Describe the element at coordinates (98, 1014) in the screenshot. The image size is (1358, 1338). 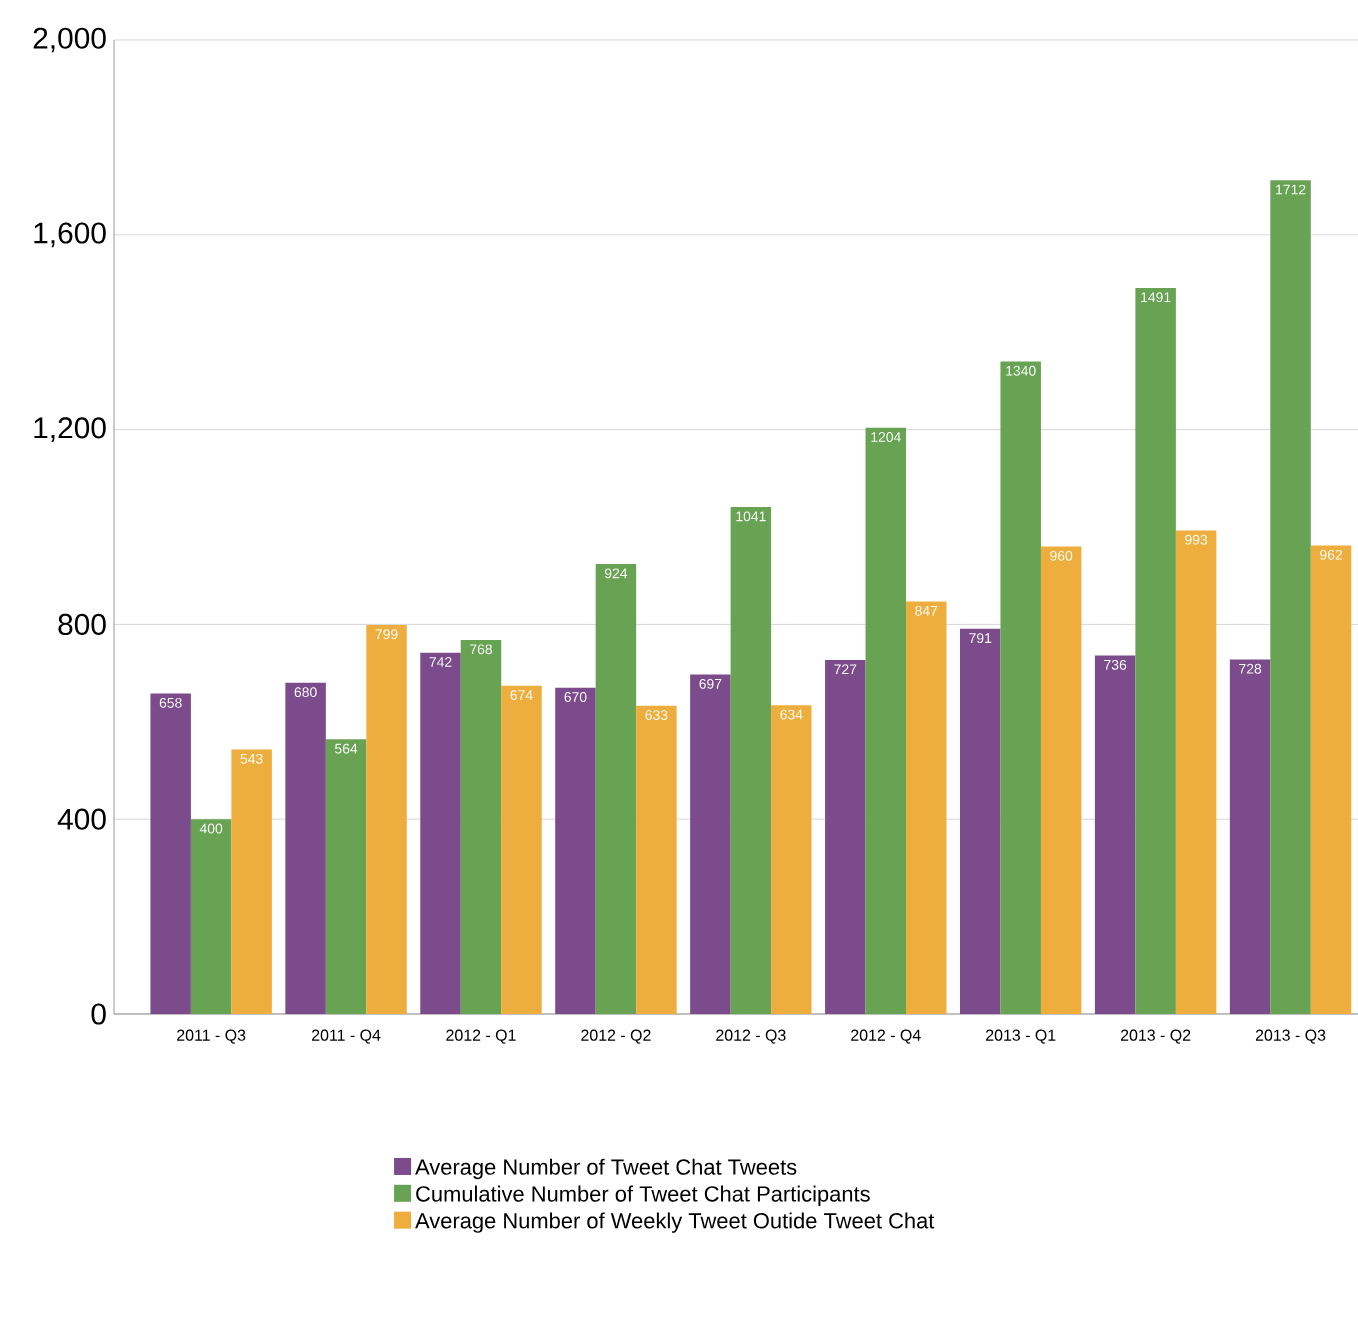
I see `y-tick-label: 0` at that location.